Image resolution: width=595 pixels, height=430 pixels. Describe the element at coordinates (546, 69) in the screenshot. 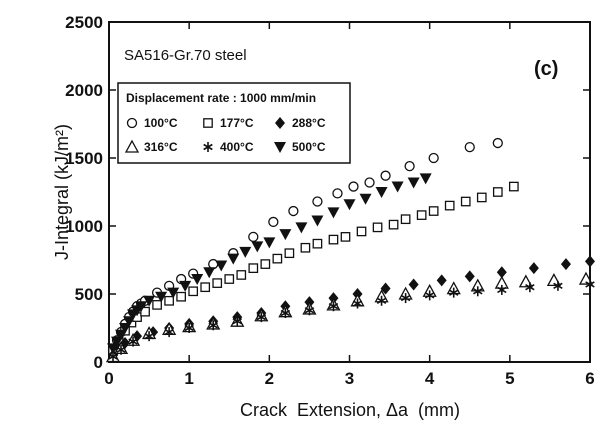

I see `panel-label: (c)` at that location.